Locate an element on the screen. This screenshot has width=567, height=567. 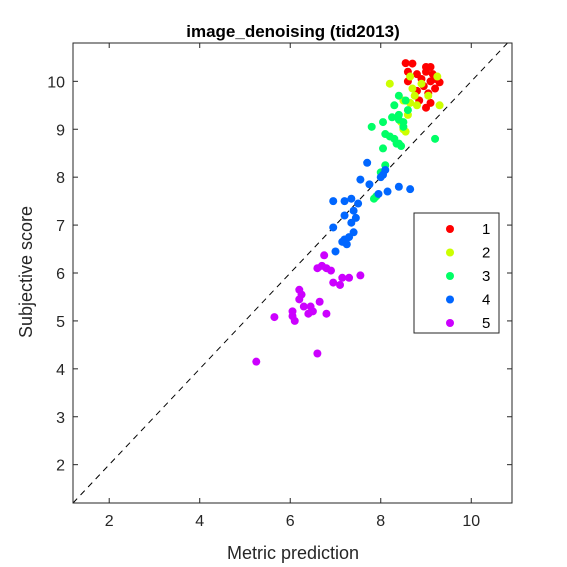
x-tick-label: 6 is located at coordinates (290, 521).